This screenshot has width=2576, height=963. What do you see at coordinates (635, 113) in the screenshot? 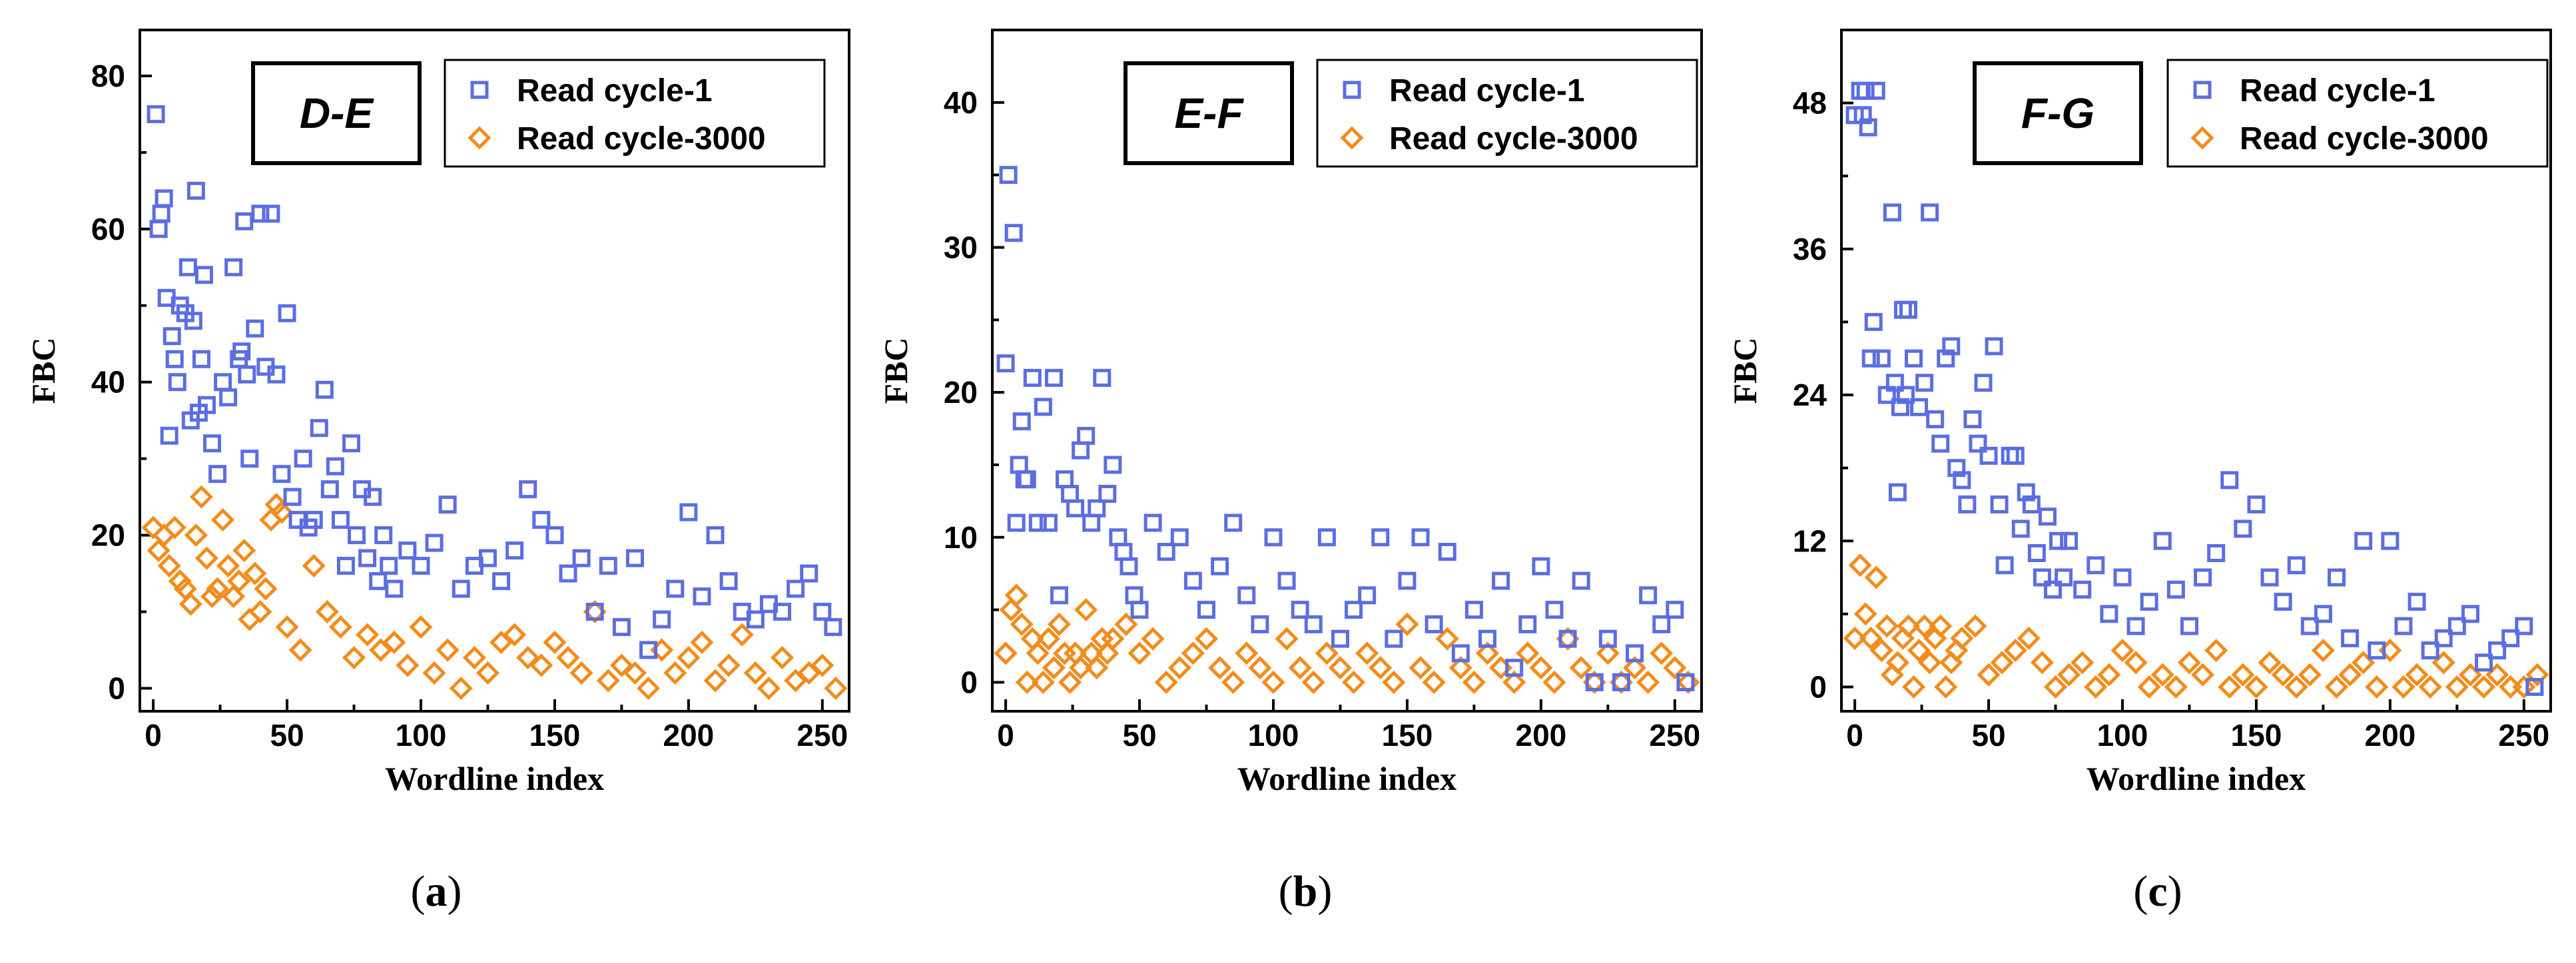
I see `legend-box` at bounding box center [635, 113].